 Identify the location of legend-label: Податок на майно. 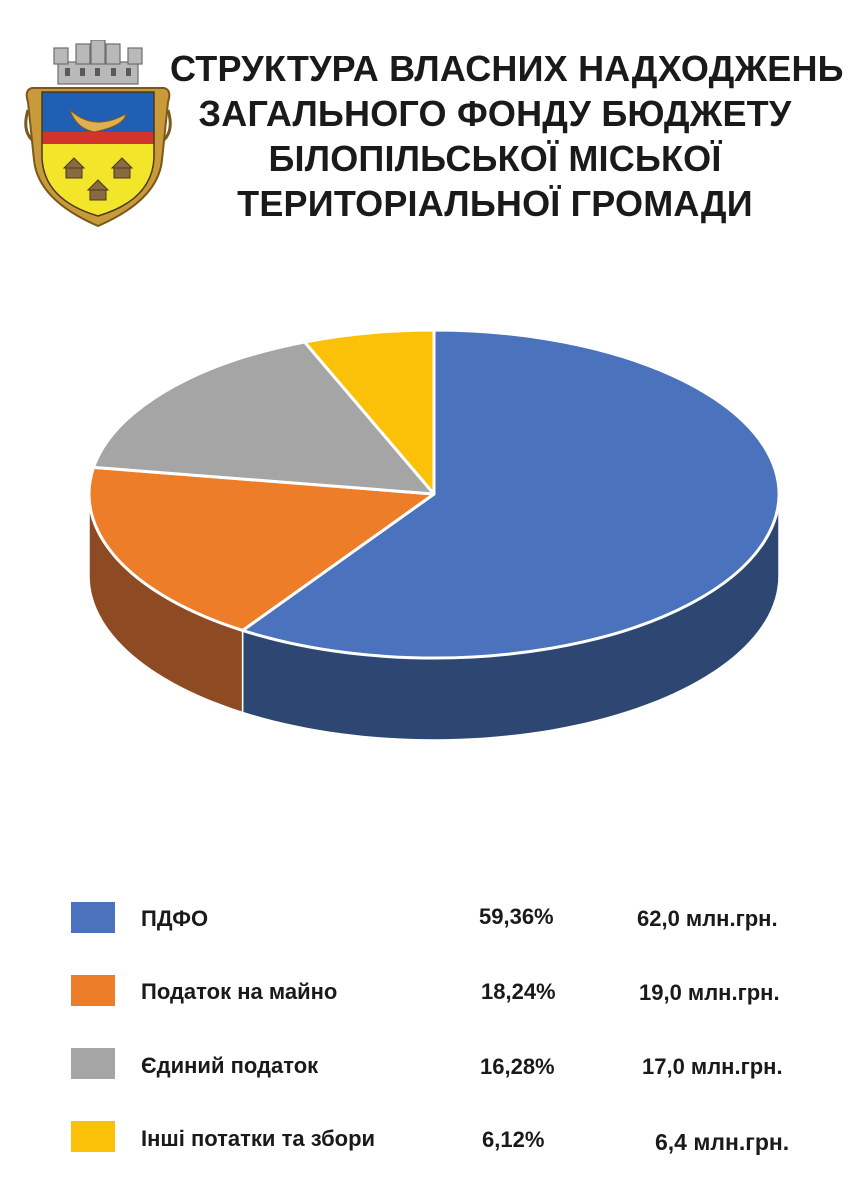
(239, 991).